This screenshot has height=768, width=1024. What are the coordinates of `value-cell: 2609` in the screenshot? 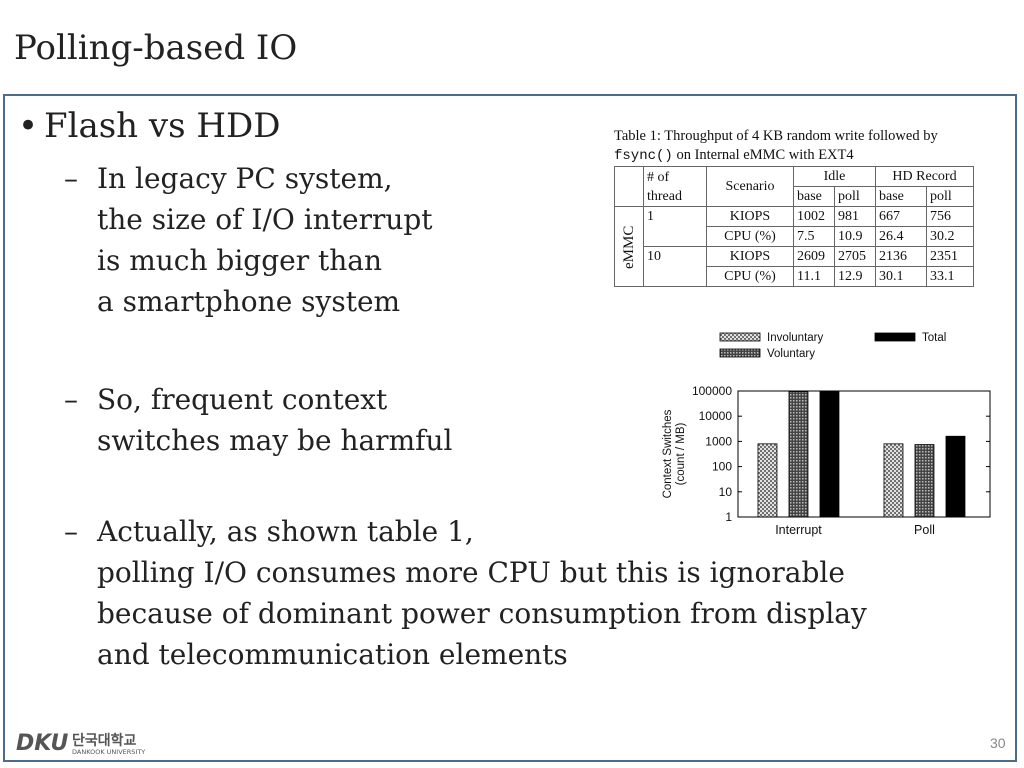 It's located at (814, 256).